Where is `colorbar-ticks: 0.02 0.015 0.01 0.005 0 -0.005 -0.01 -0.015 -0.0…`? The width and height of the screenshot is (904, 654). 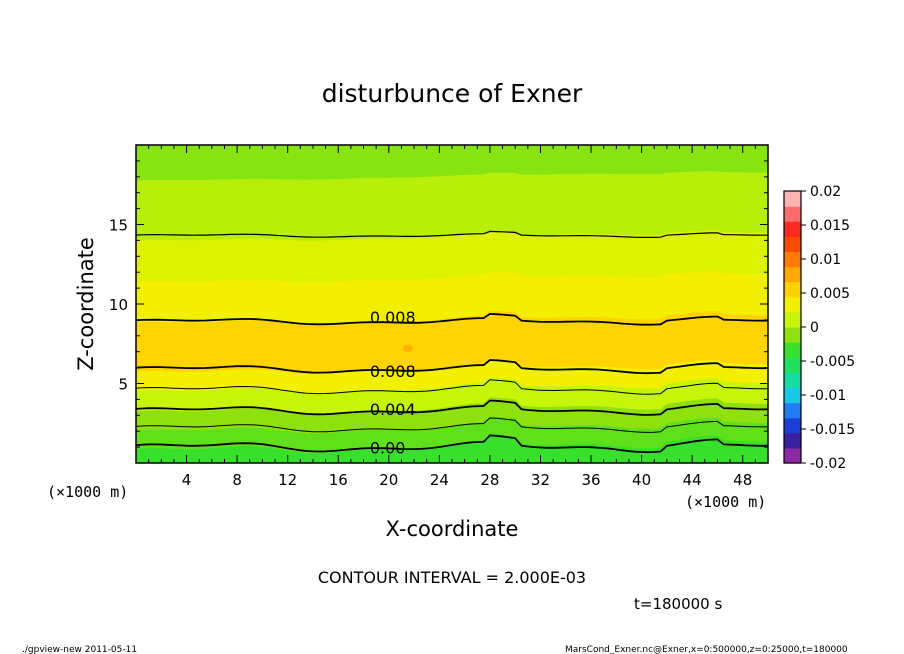
colorbar-ticks: 0.02 0.015 0.01 0.005 0 -0.005 -0.01 -0.015 -0.0… is located at coordinates (828, 328).